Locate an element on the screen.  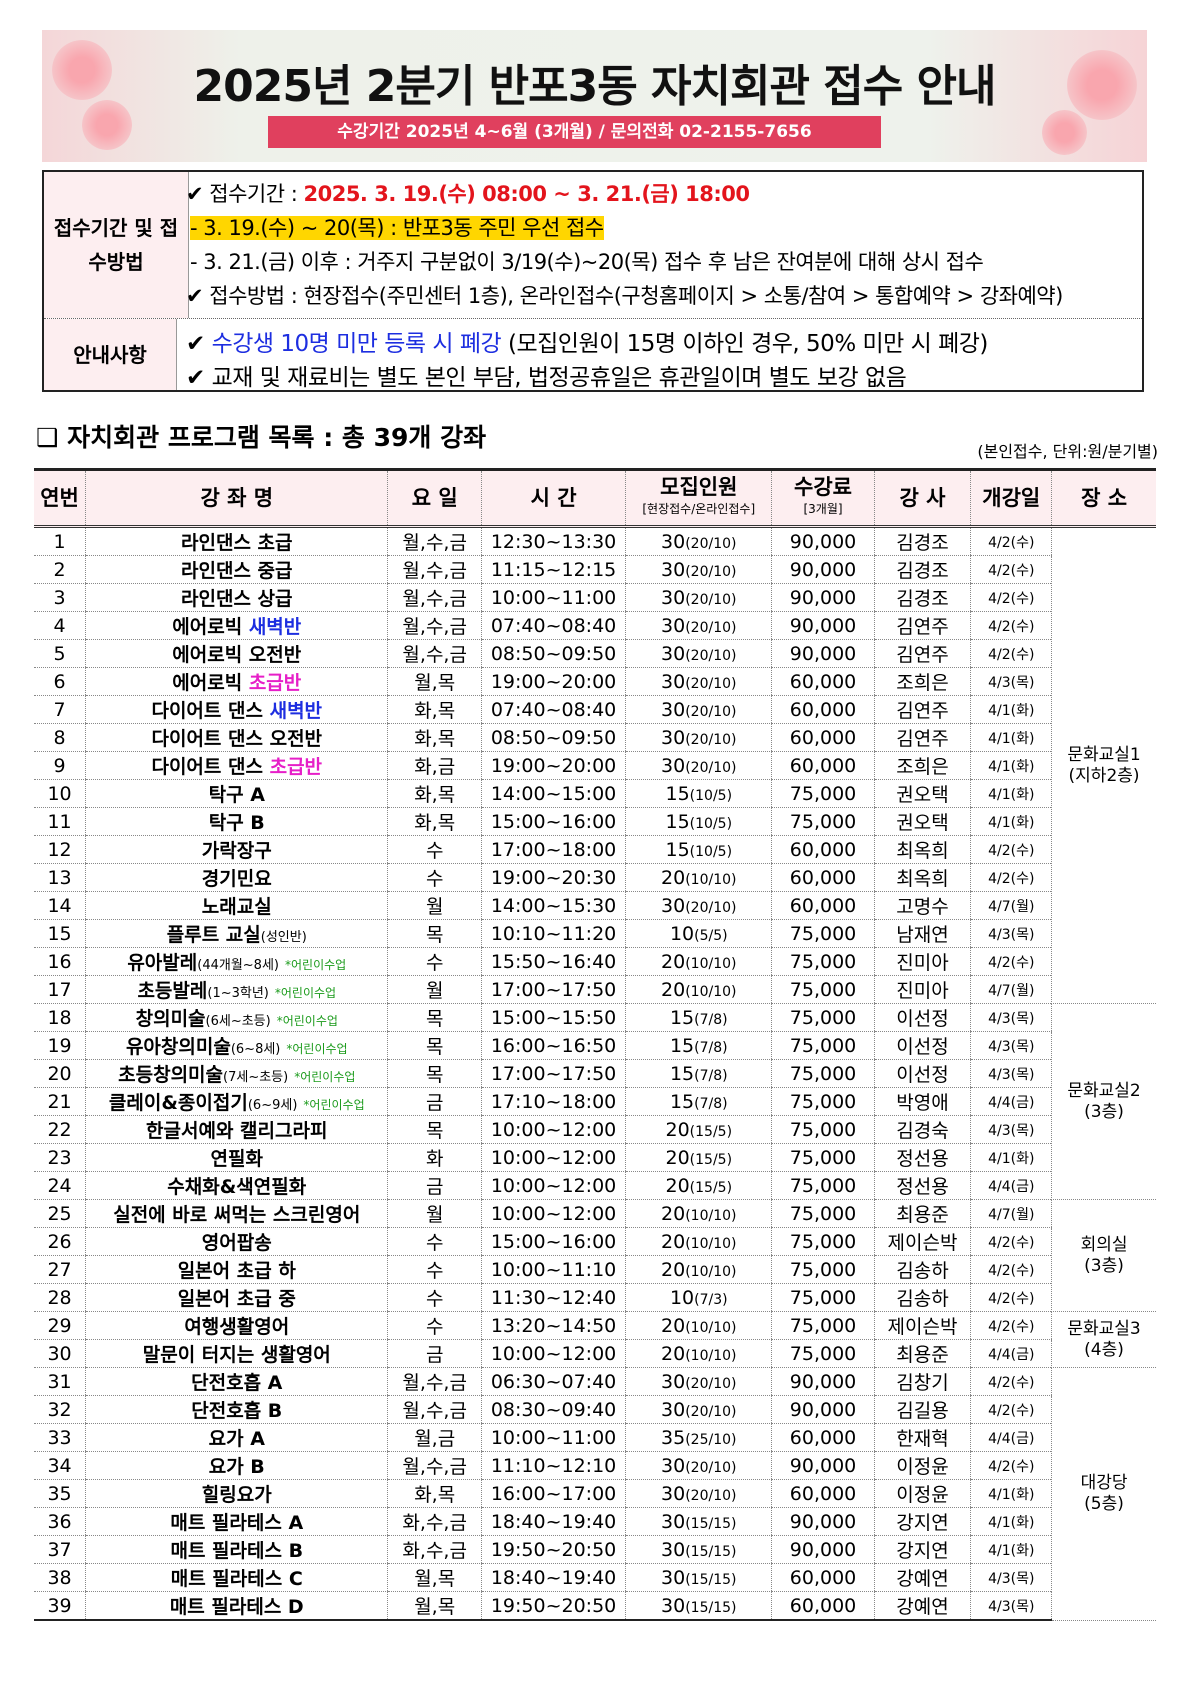
course-time: 17:10~18:00 is located at coordinates (553, 1101).